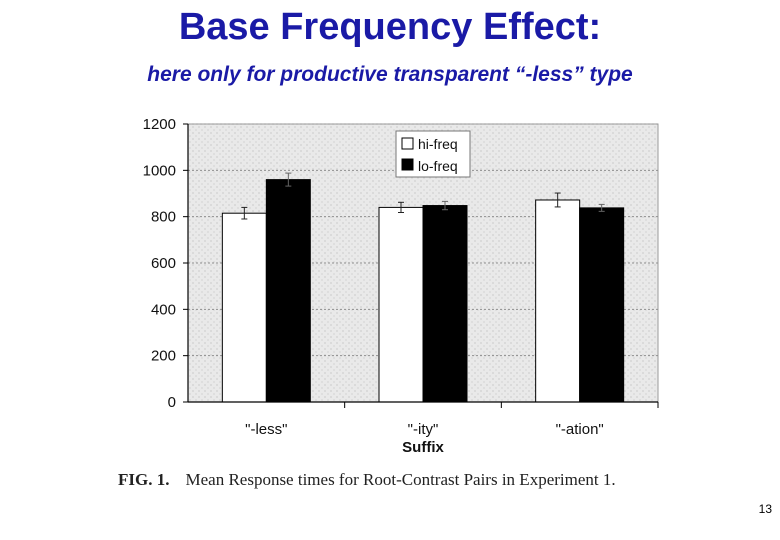 This screenshot has height=540, width=780. Describe the element at coordinates (159, 124) in the screenshot. I see `y-tick-label: 1200` at that location.